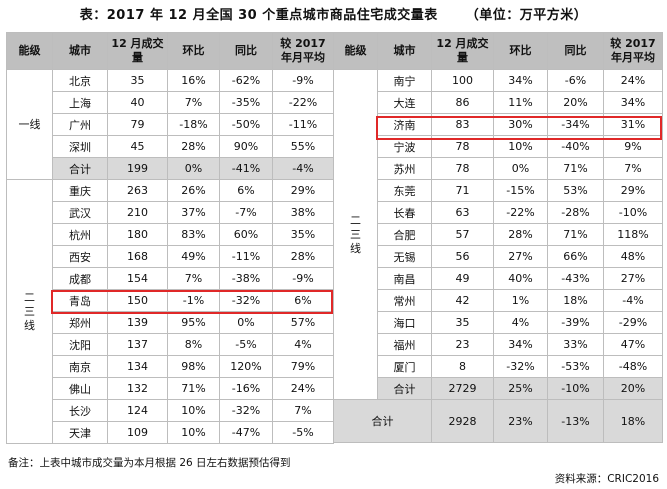 The width and height of the screenshot is (667, 489). What do you see at coordinates (520, 234) in the screenshot?
I see `mom-cell: 28%` at bounding box center [520, 234].